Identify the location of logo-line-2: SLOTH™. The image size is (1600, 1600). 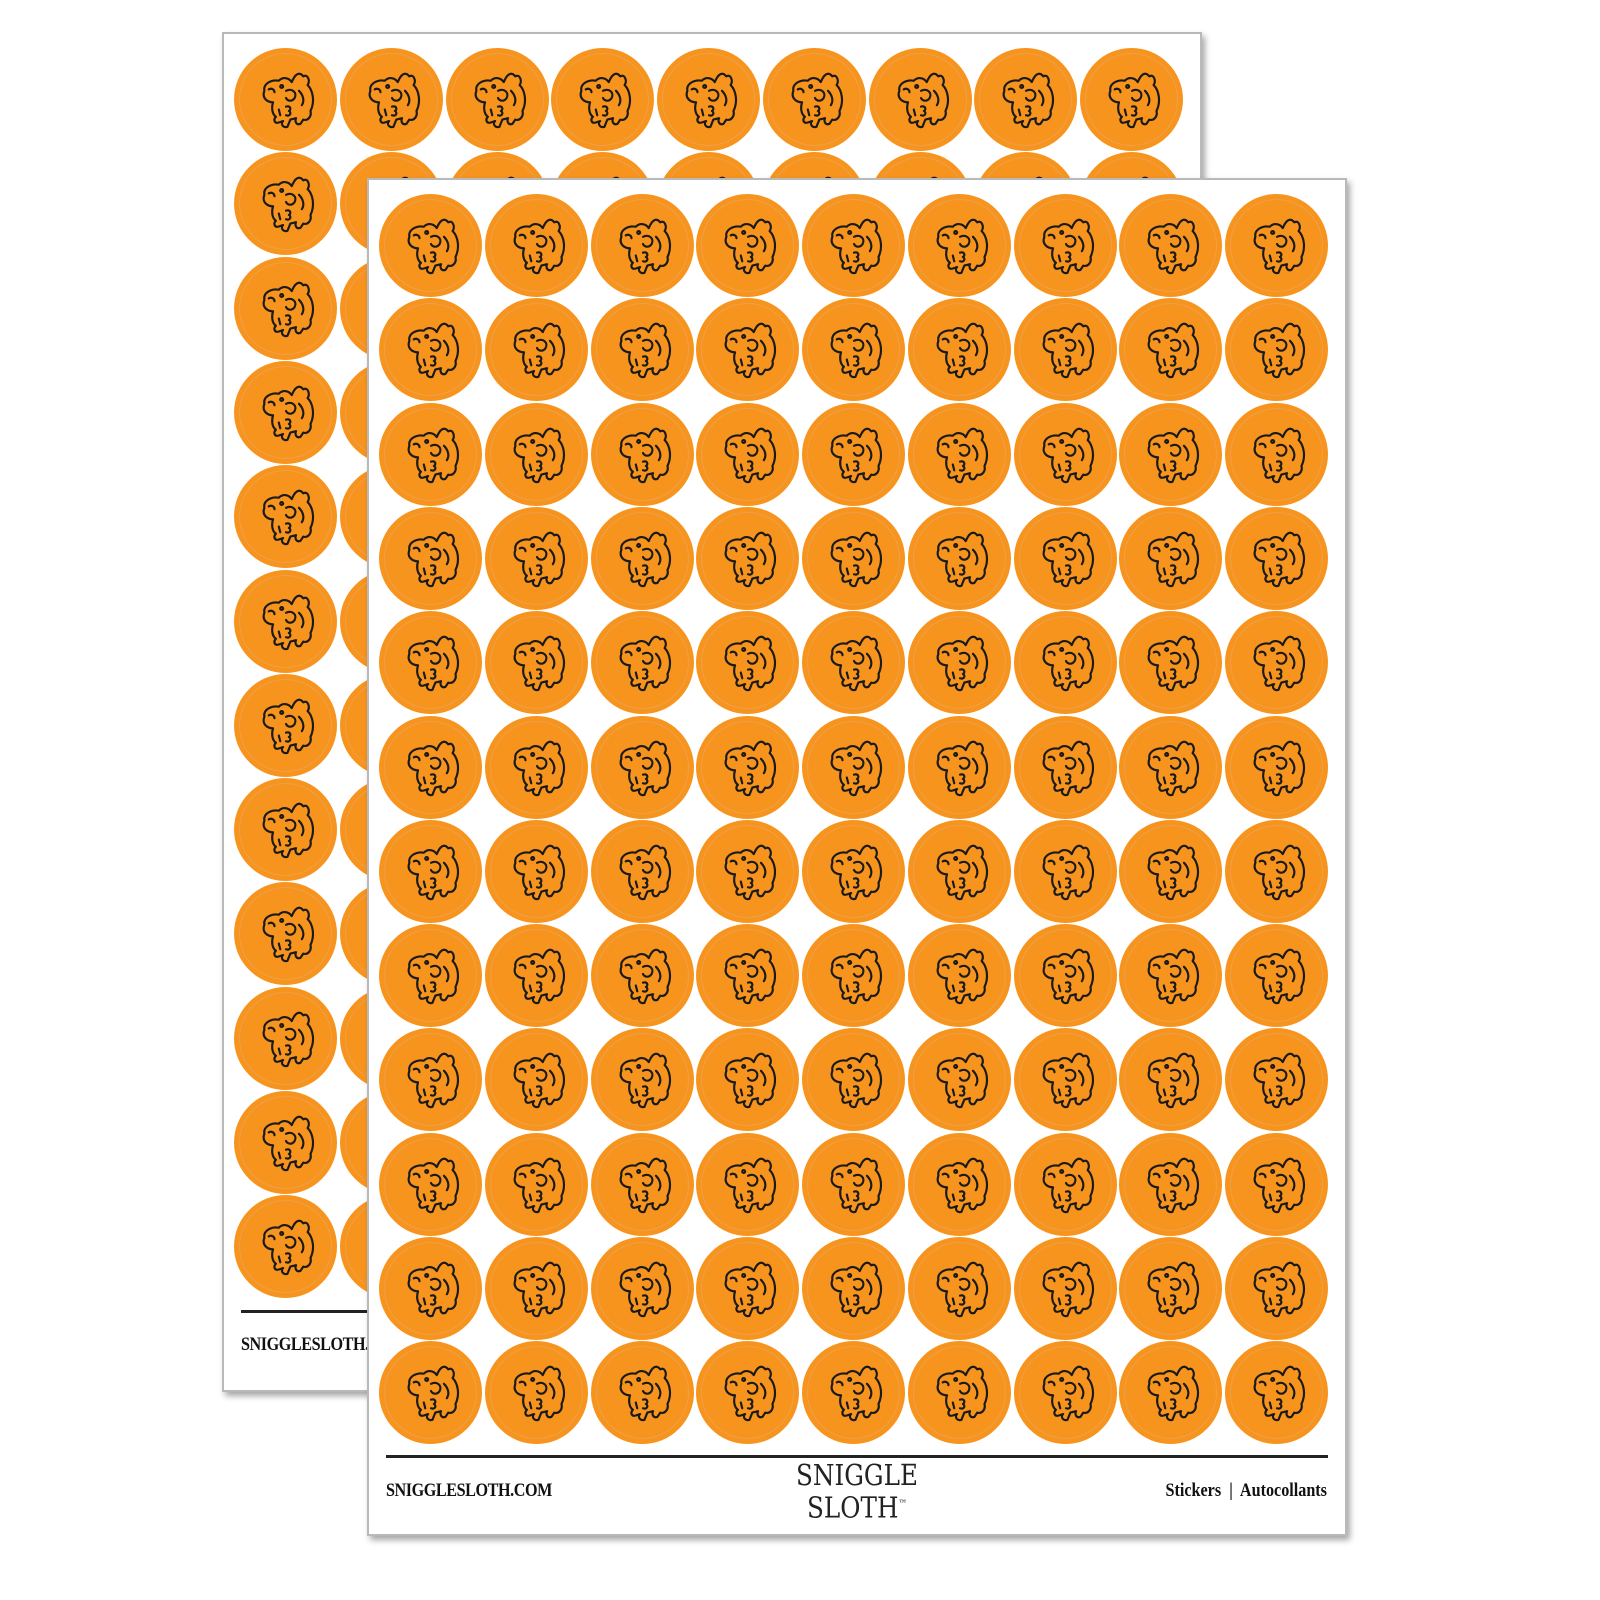
(857, 1506).